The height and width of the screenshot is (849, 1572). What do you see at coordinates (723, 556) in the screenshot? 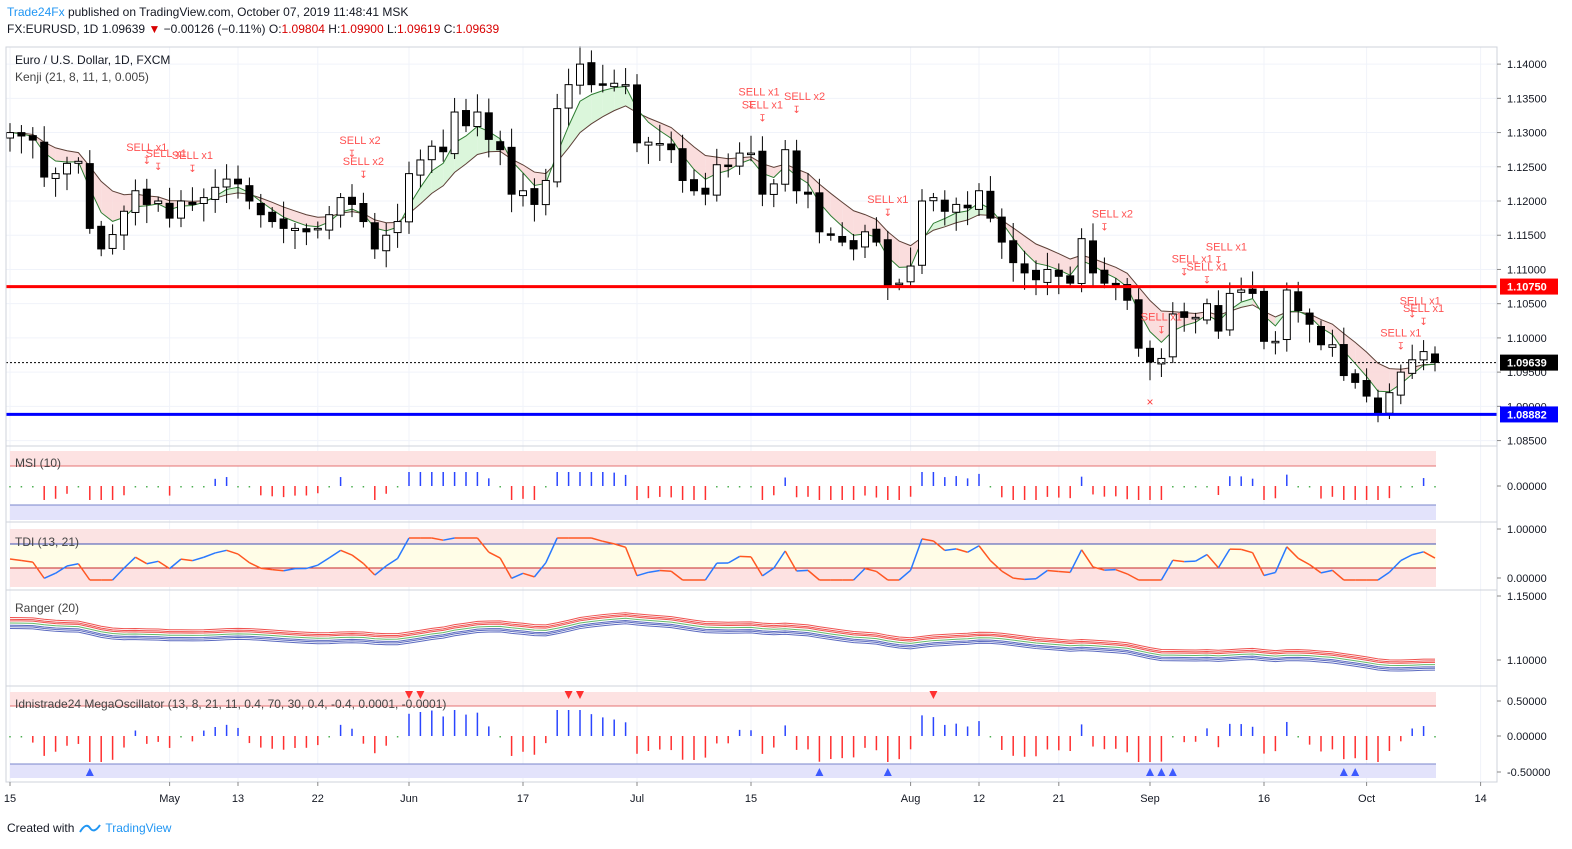
I see `tdi-mid-zone` at bounding box center [723, 556].